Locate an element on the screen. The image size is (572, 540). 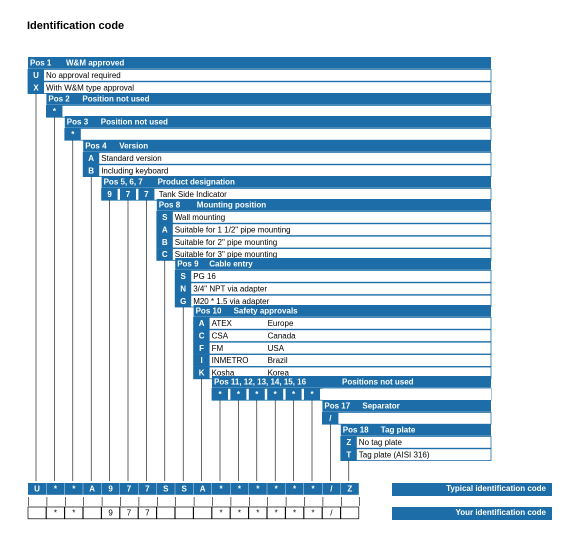
option-code: B is located at coordinates (91, 170).